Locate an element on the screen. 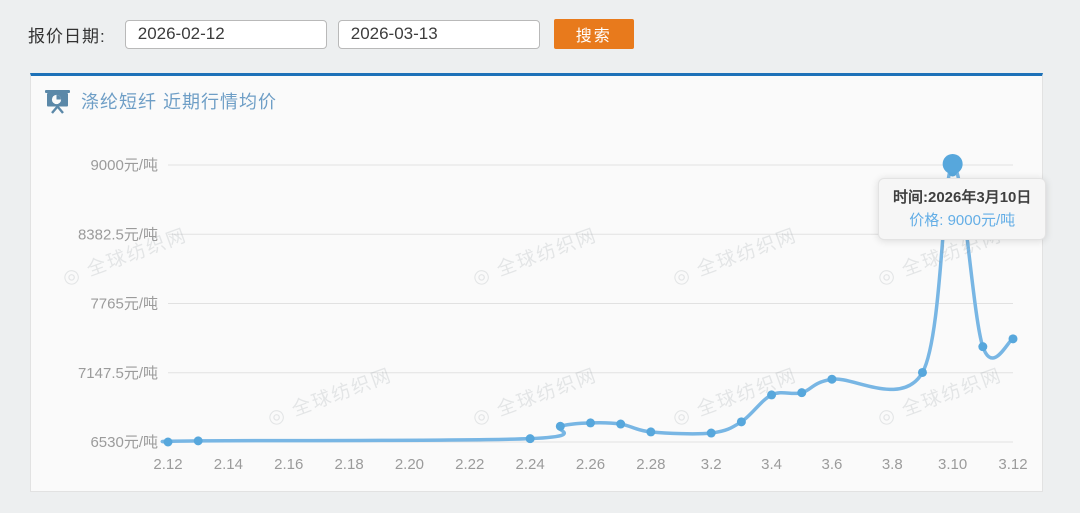 This screenshot has width=1080, height=513. chart-title: 涤纶短纤 近期行情均价 is located at coordinates (179, 102).